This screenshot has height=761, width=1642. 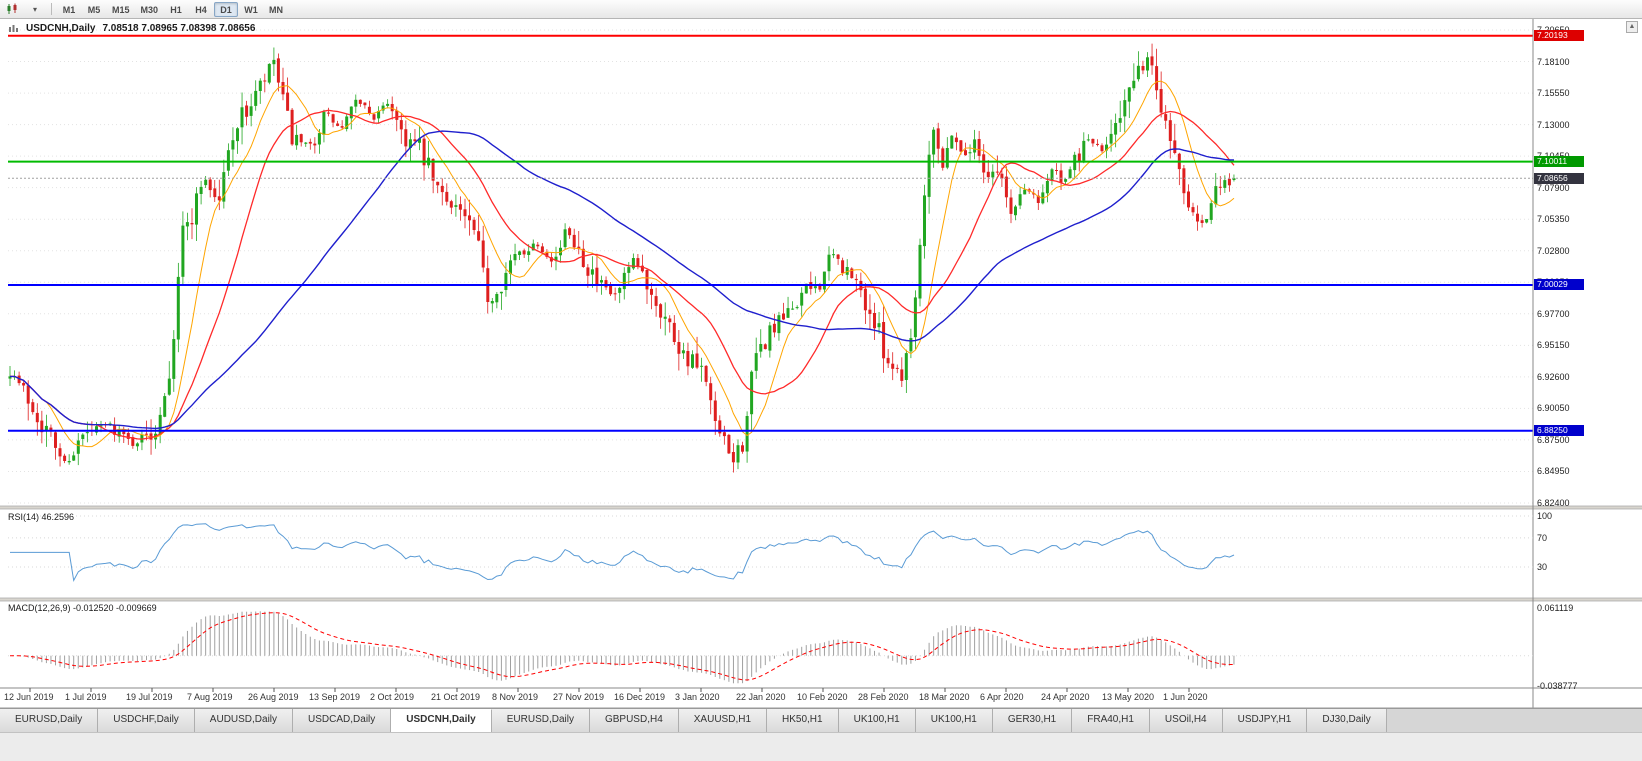 What do you see at coordinates (94, 9) in the screenshot?
I see `timeframe-button-m5: M5` at bounding box center [94, 9].